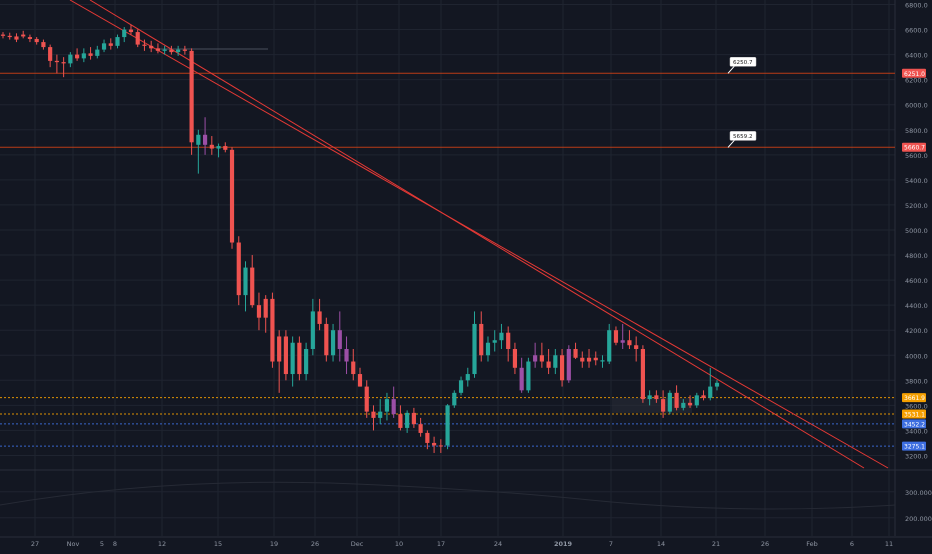 The image size is (932, 554). I want to click on price-label-text: 3661.9, so click(914, 398).